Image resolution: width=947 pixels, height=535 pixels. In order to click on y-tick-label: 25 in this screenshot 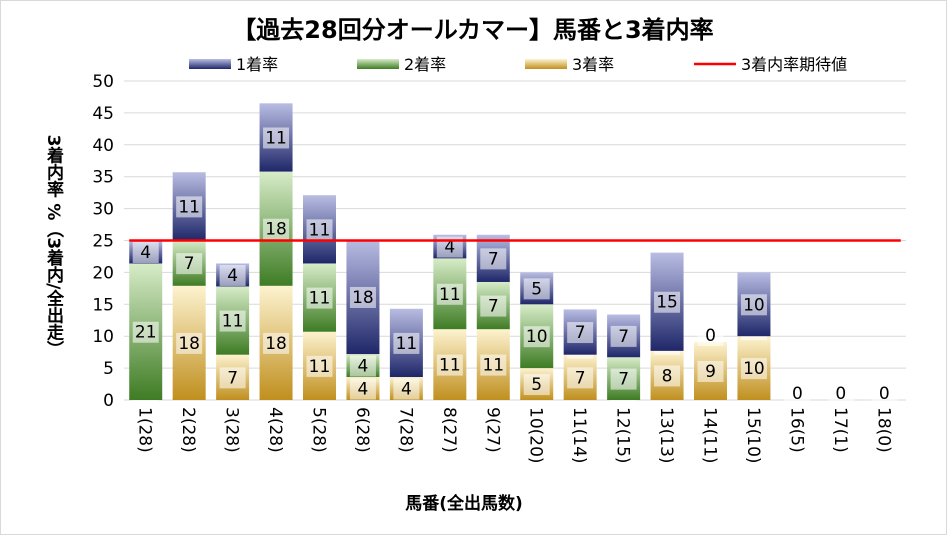, I will do `click(103, 242)`.